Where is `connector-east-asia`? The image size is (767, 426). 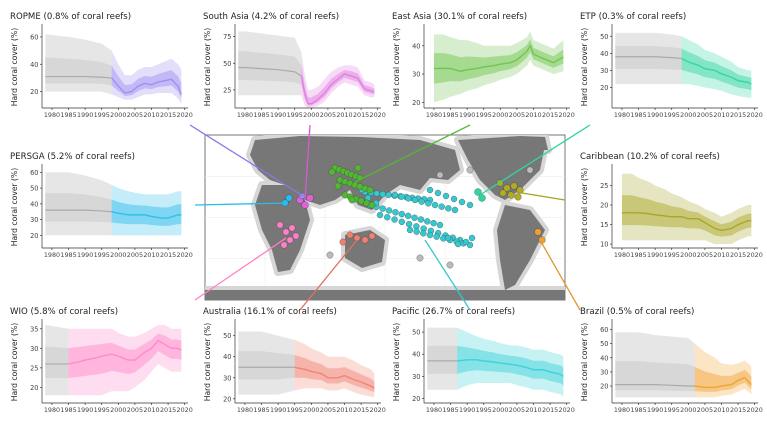 connector-east-asia is located at coordinates (412, 153).